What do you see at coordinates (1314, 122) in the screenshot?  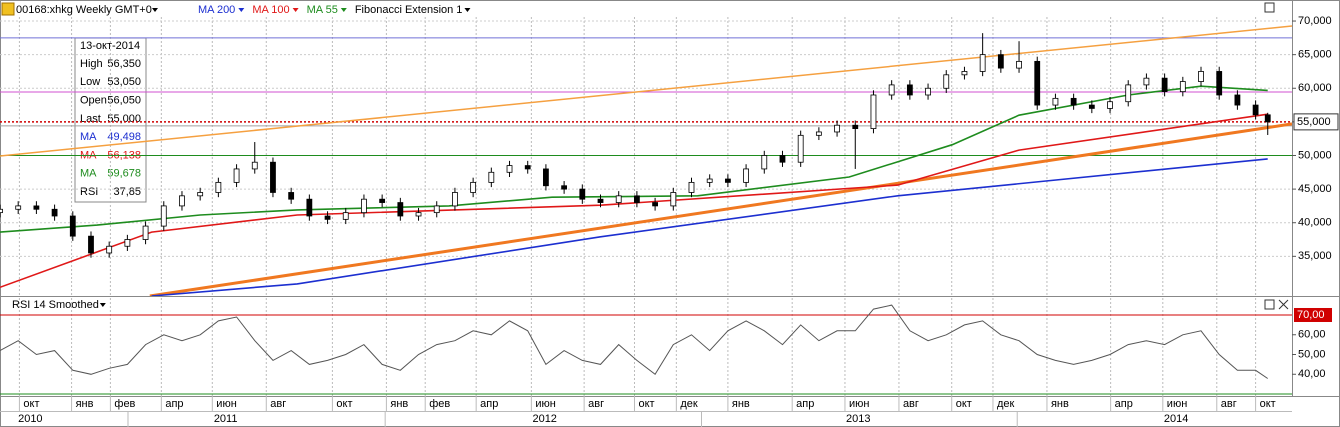 I see `last-price-label: 55,000` at bounding box center [1314, 122].